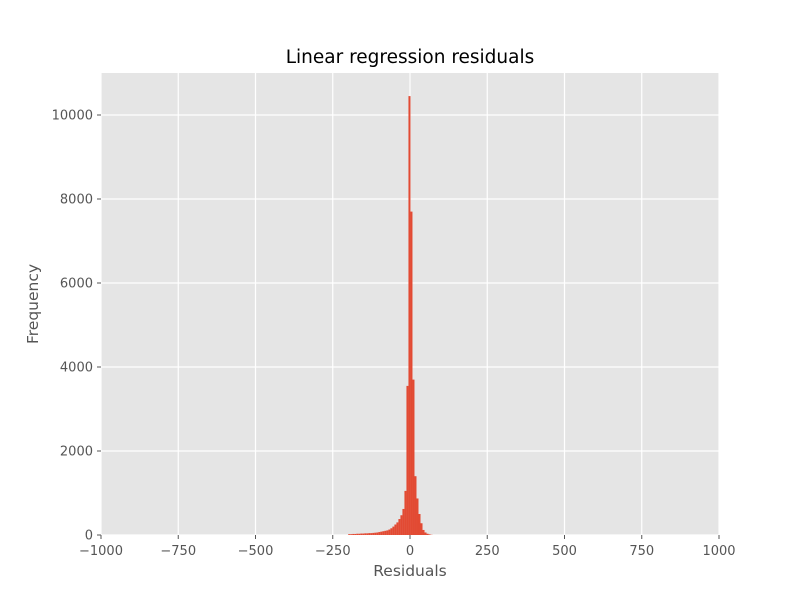 The image size is (800, 600). I want to click on x-tick-label: 1000, so click(718, 551).